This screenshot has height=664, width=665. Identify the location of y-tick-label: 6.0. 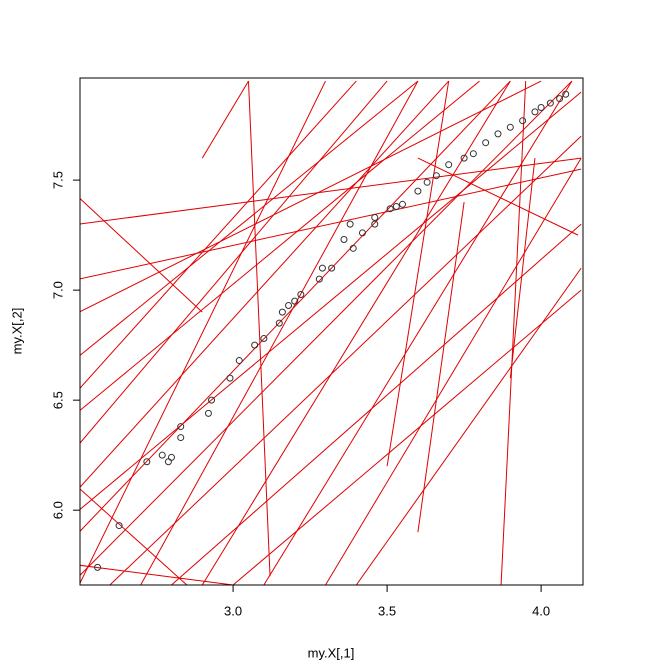
(57, 510).